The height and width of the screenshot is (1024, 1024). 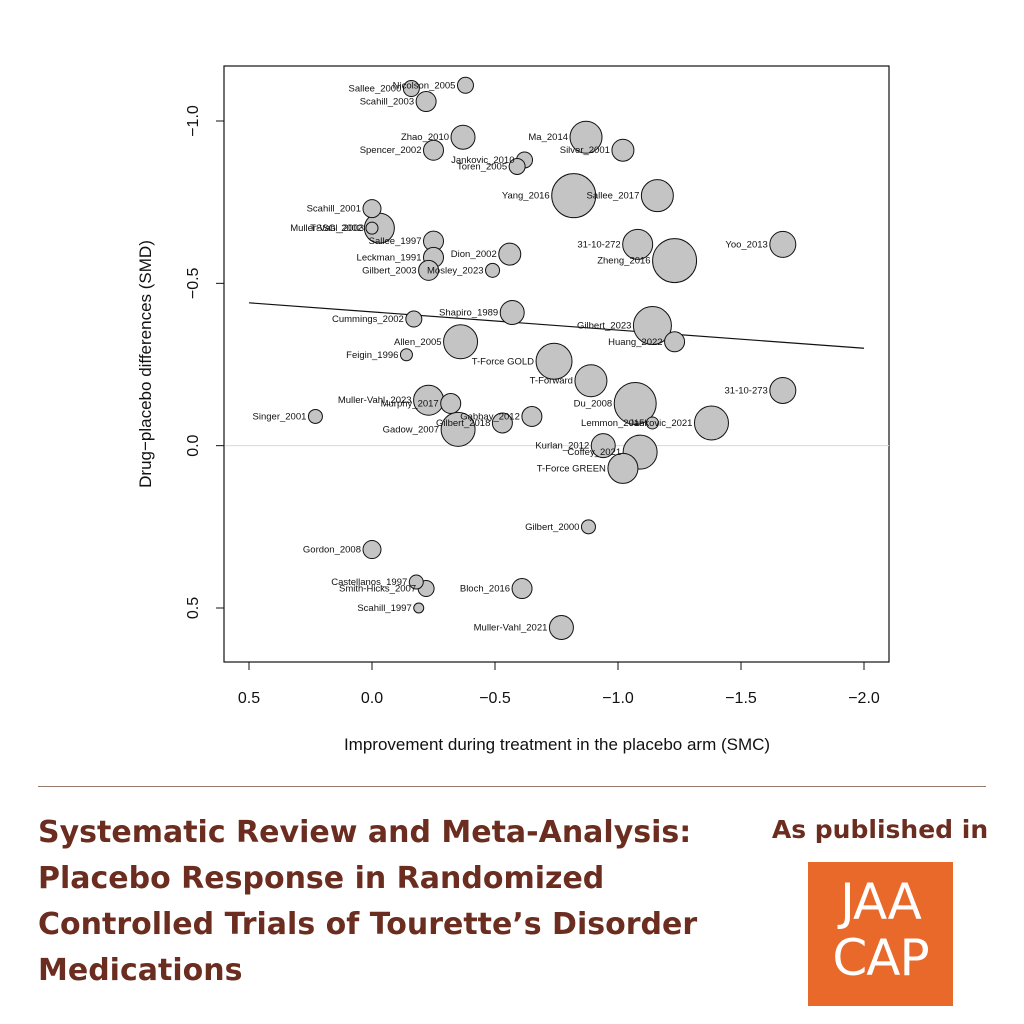 What do you see at coordinates (389, 270) in the screenshot?
I see `point-label: Gilbert_2003` at bounding box center [389, 270].